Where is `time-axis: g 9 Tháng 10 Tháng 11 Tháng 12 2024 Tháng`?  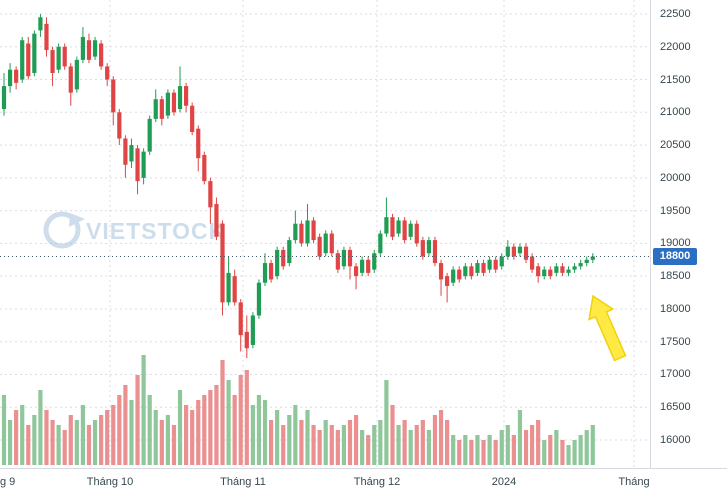
time-axis: g 9 Tháng 10 Tháng 11 Tháng 12 2024 Tháng is located at coordinates (363, 482).